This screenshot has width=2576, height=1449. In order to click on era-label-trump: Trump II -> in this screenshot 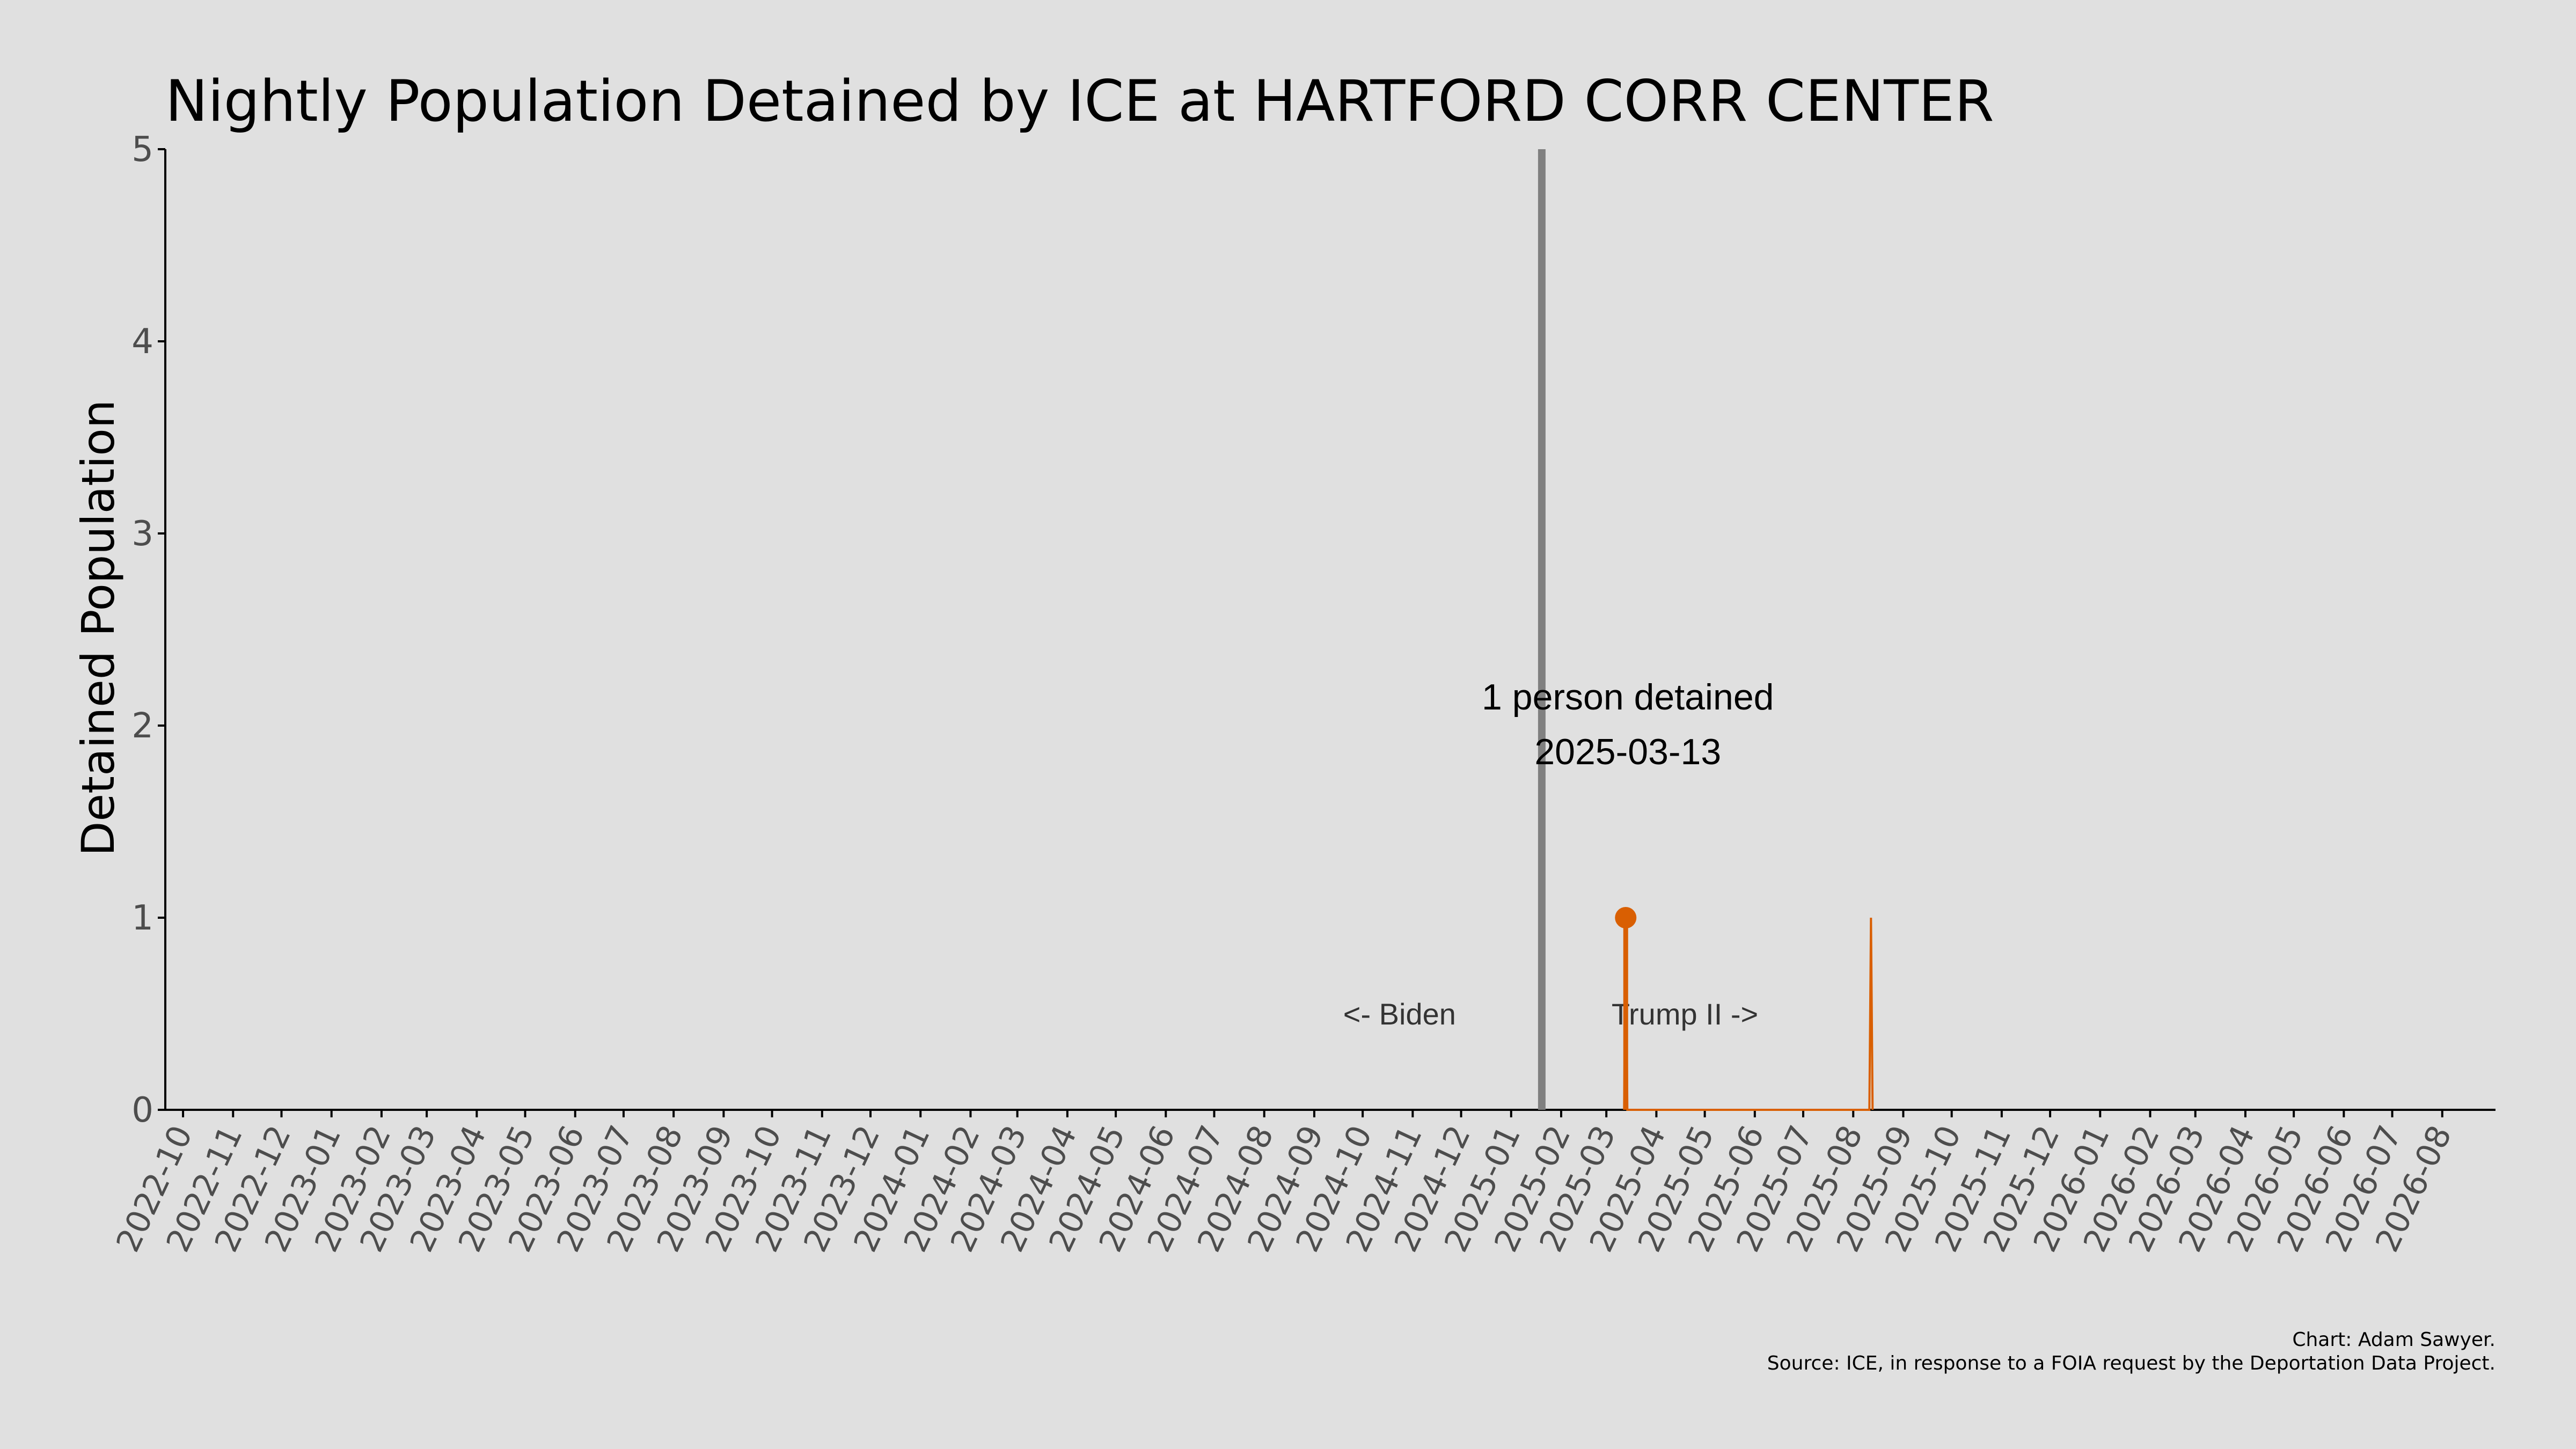, I will do `click(1685, 1014)`.